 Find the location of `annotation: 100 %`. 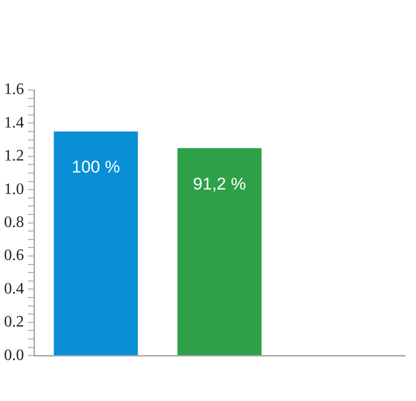

annotation: 100 % is located at coordinates (96, 167).